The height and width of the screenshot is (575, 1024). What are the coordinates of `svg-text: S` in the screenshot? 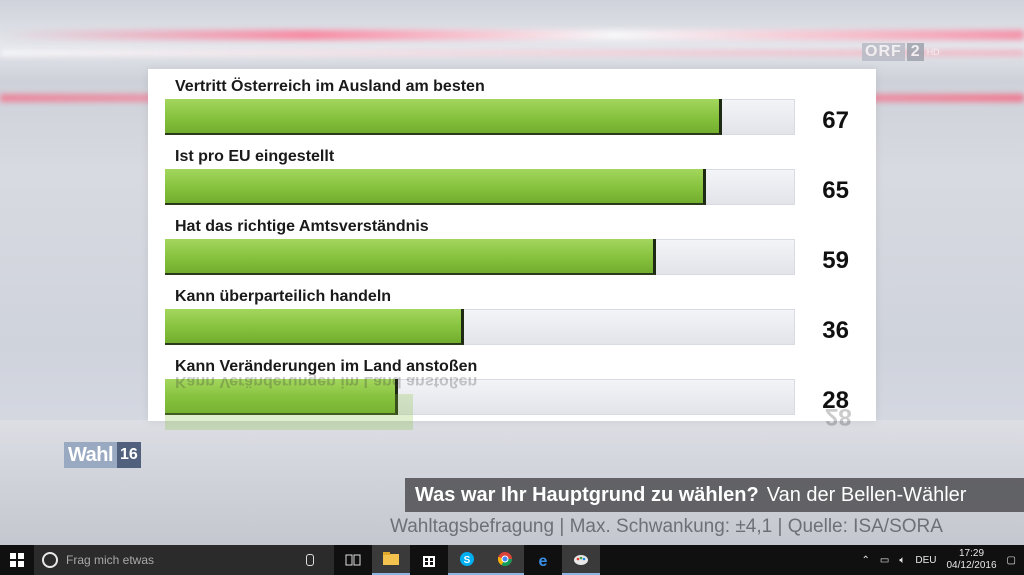 It's located at (467, 560).